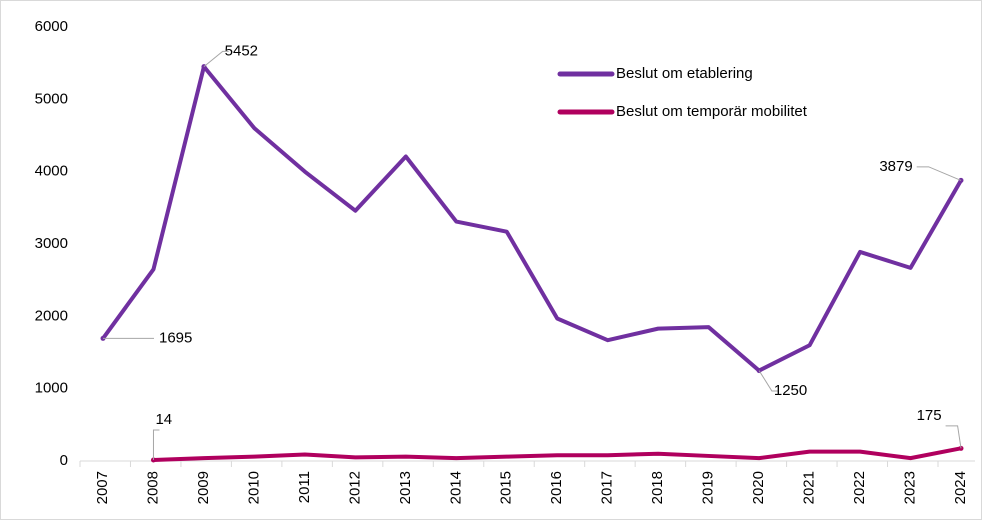 The width and height of the screenshot is (982, 520). What do you see at coordinates (253, 487) in the screenshot?
I see `x-tick-label: 2010` at bounding box center [253, 487].